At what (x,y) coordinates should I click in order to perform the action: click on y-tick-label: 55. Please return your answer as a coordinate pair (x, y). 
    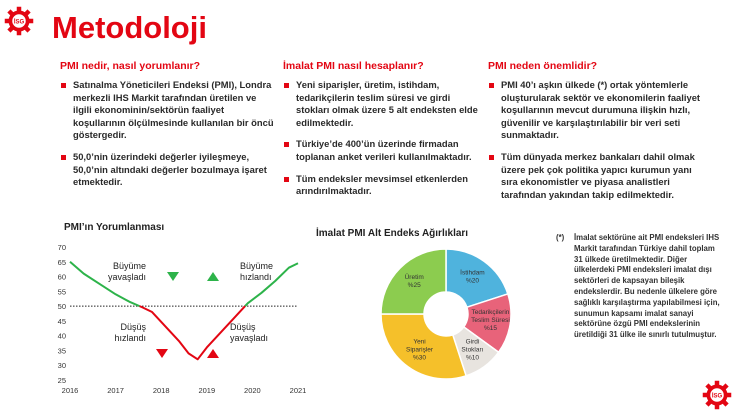
    Looking at the image, I should click on (62, 291).